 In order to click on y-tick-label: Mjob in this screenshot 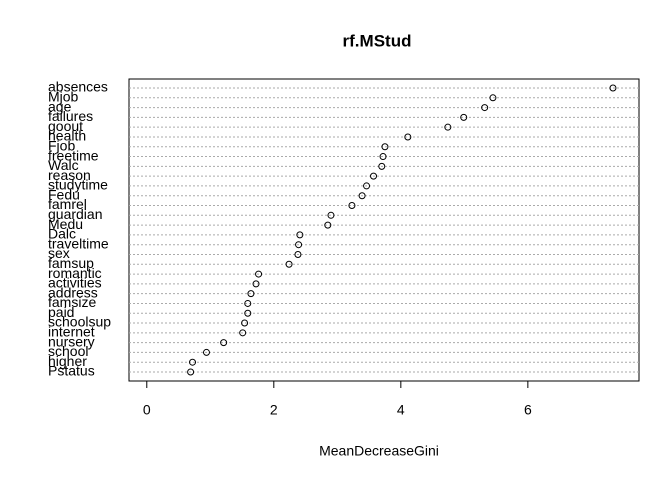, I will do `click(63, 96)`.